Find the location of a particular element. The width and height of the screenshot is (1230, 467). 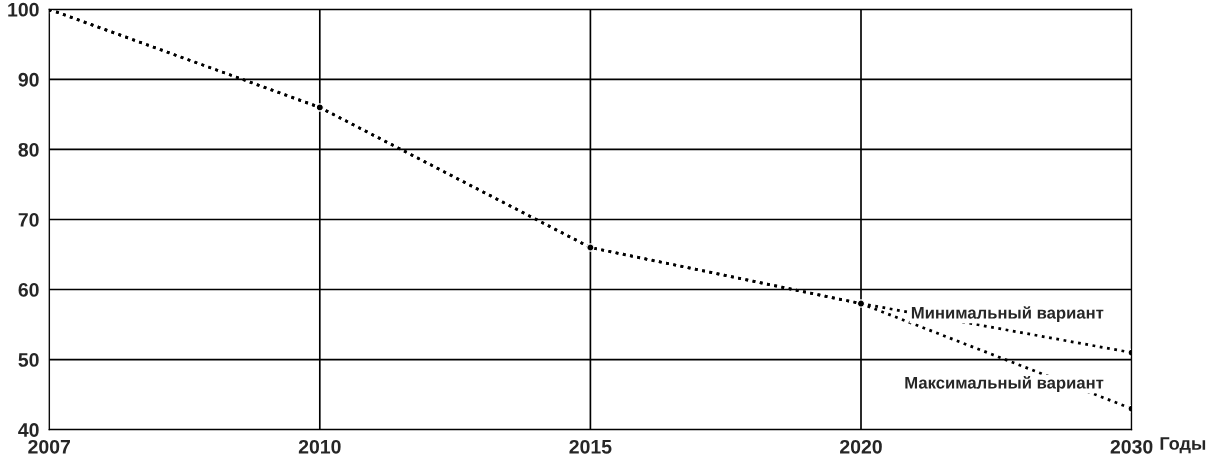

x-tick-label: 2030 is located at coordinates (1131, 446).